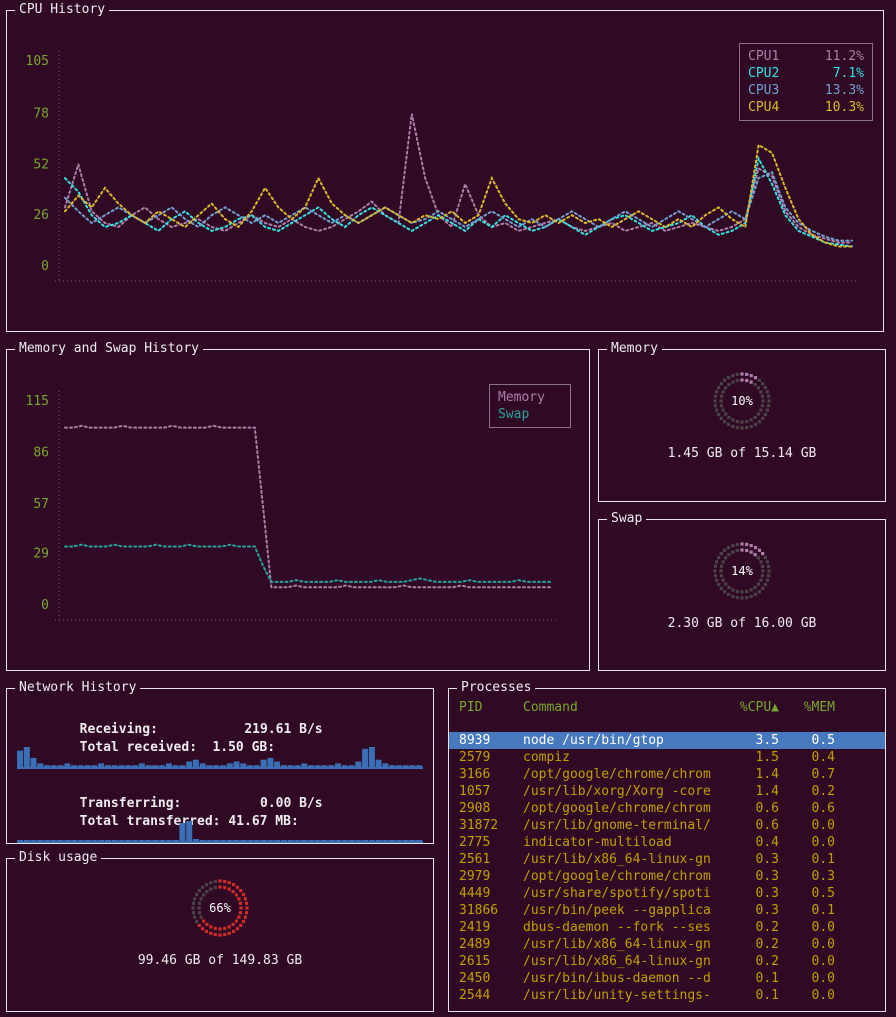 The image size is (896, 1017). Describe the element at coordinates (844, 90) in the screenshot. I see `legend-value: 13.3%` at that location.